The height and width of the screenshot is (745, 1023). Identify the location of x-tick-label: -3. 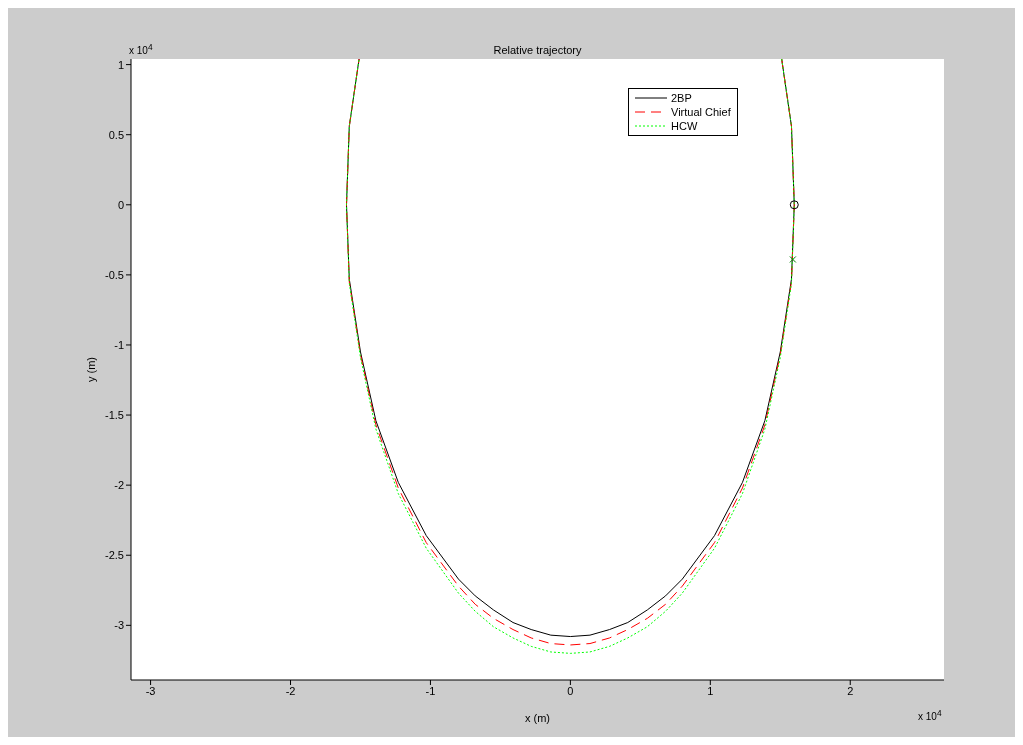
(150, 690).